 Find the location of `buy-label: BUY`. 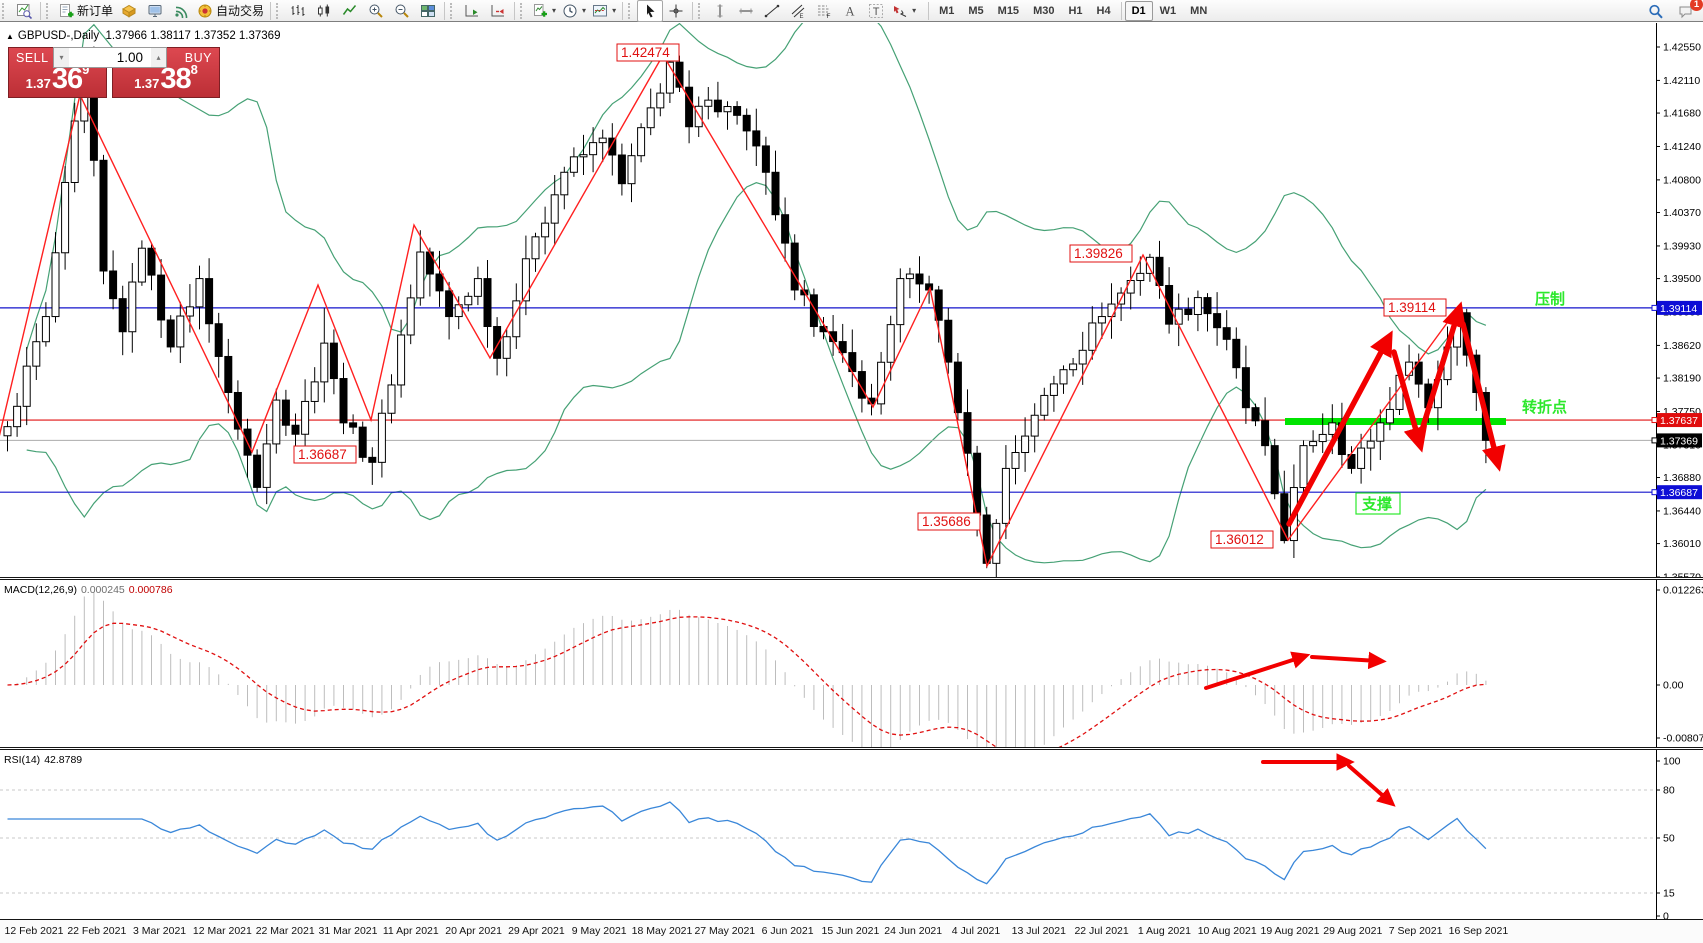

buy-label: BUY is located at coordinates (198, 58).